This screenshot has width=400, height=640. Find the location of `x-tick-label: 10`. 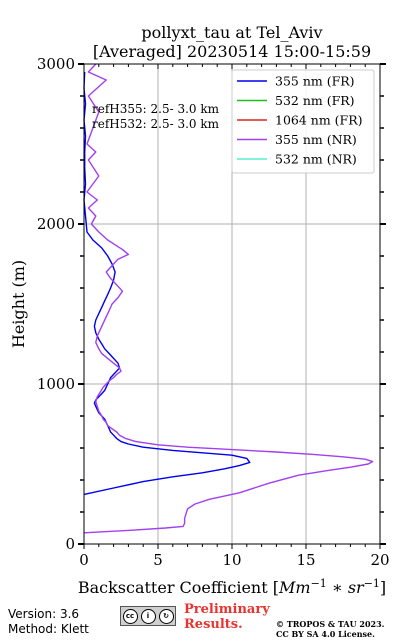

x-tick-label: 10 is located at coordinates (231, 560).